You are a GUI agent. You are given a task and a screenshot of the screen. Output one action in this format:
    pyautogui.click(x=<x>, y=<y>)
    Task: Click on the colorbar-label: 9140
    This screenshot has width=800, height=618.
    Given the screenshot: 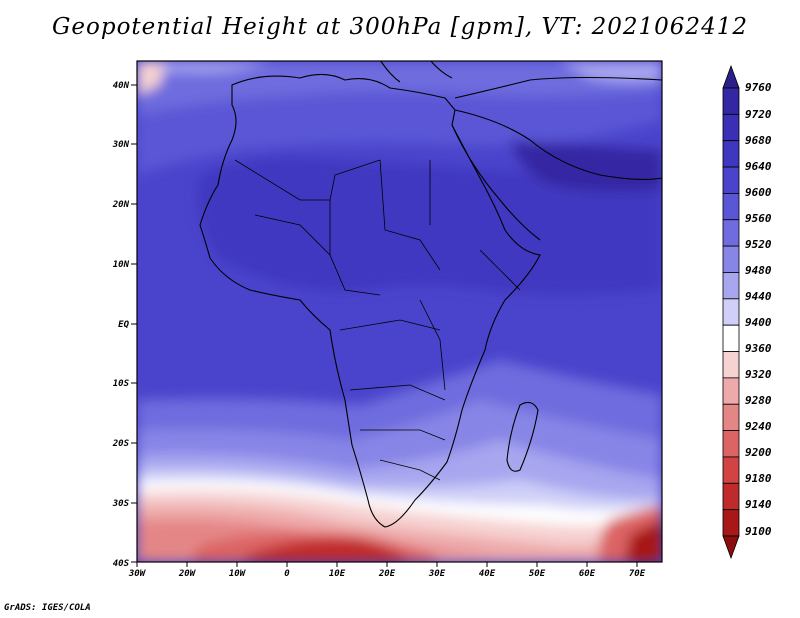 What is the action you would take?
    pyautogui.click(x=758, y=504)
    